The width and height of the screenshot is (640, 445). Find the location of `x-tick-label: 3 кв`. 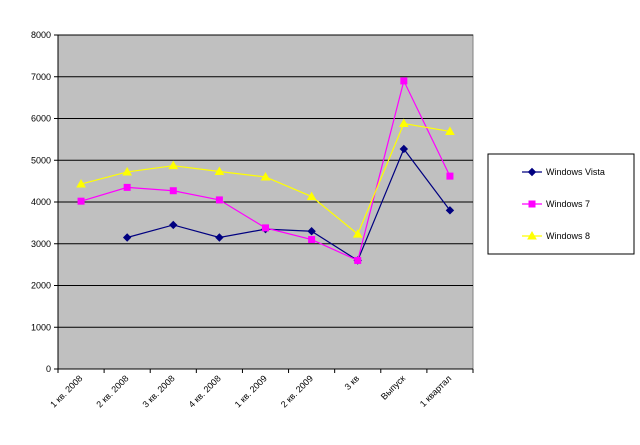

x-tick-label: 3 кв is located at coordinates (352, 382).